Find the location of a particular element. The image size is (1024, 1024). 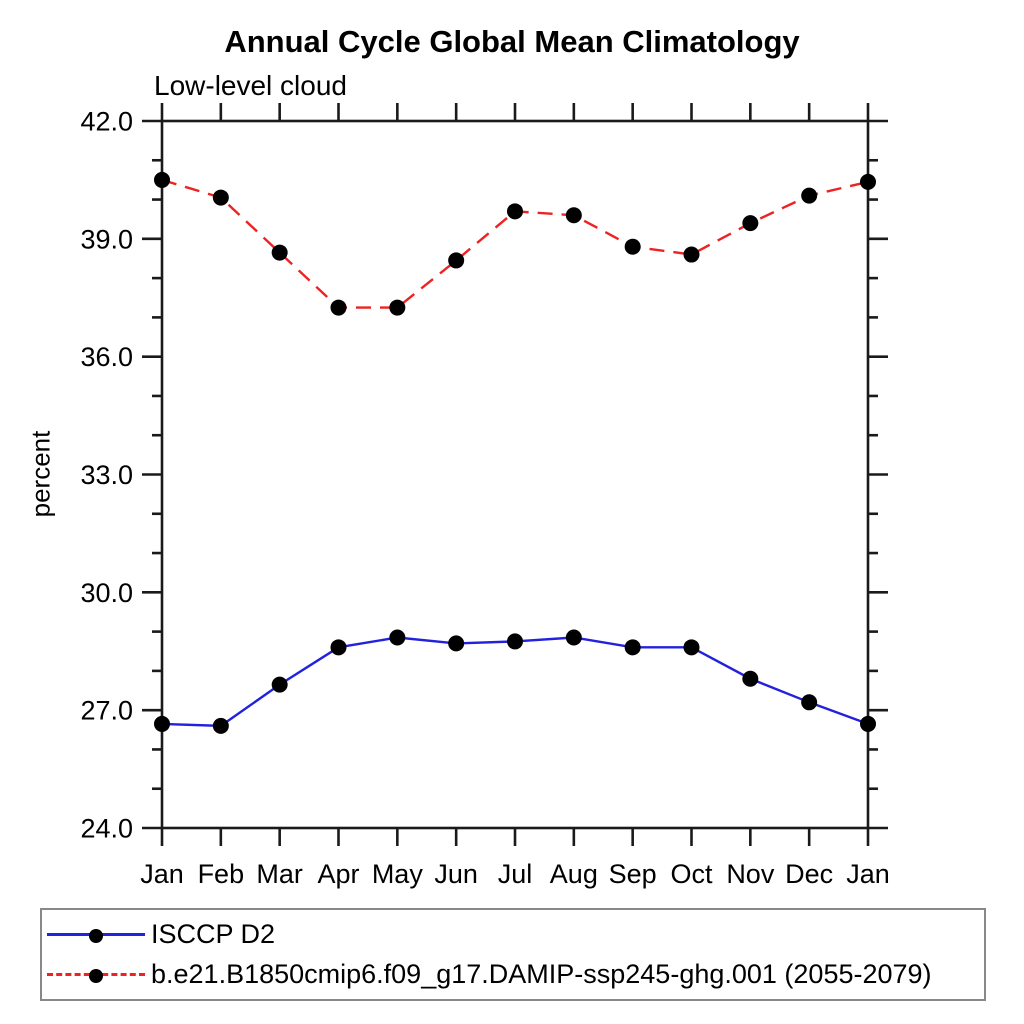

chart-title: Annual Cycle Global Mean Climatology is located at coordinates (512, 41).